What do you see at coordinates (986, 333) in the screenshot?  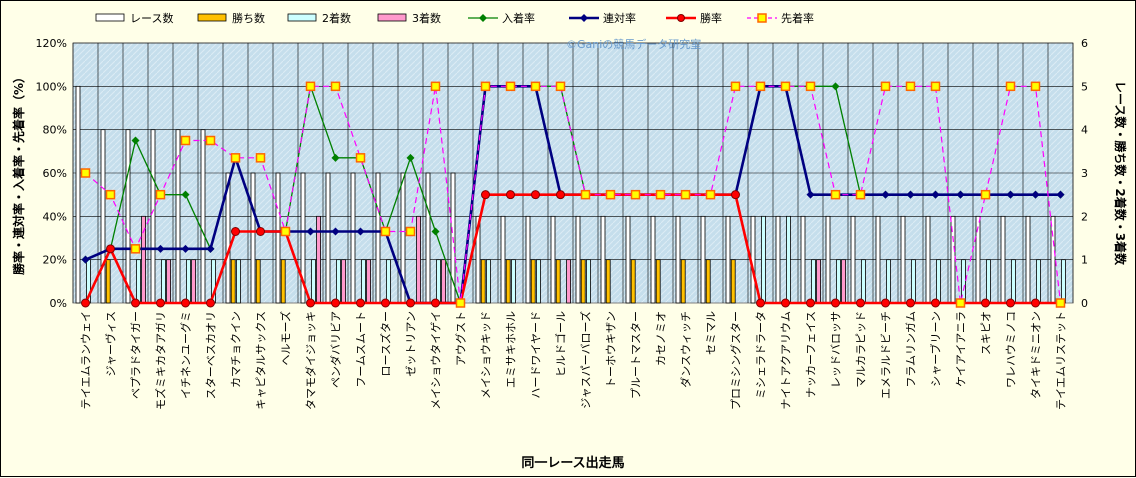 I see `x-tick-label: スキピオ` at bounding box center [986, 333].